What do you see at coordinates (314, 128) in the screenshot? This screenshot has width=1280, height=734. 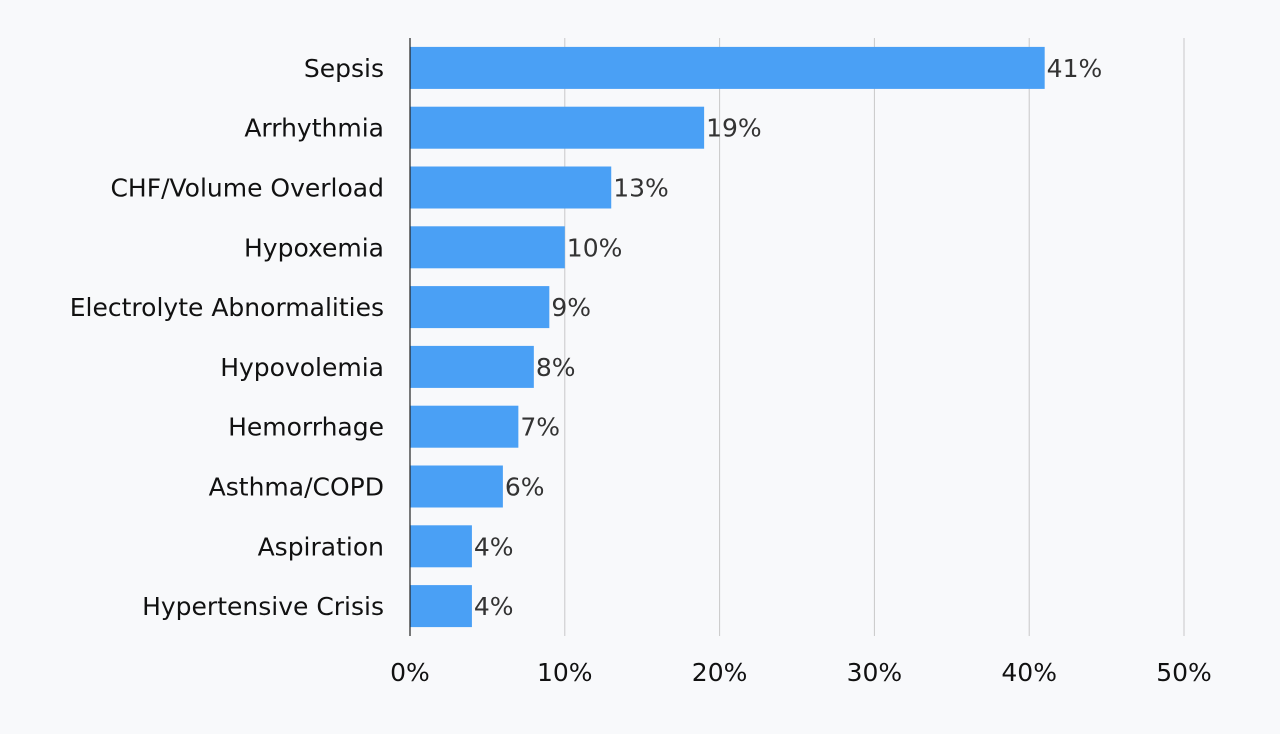 I see `category-label: Arrhythmia` at bounding box center [314, 128].